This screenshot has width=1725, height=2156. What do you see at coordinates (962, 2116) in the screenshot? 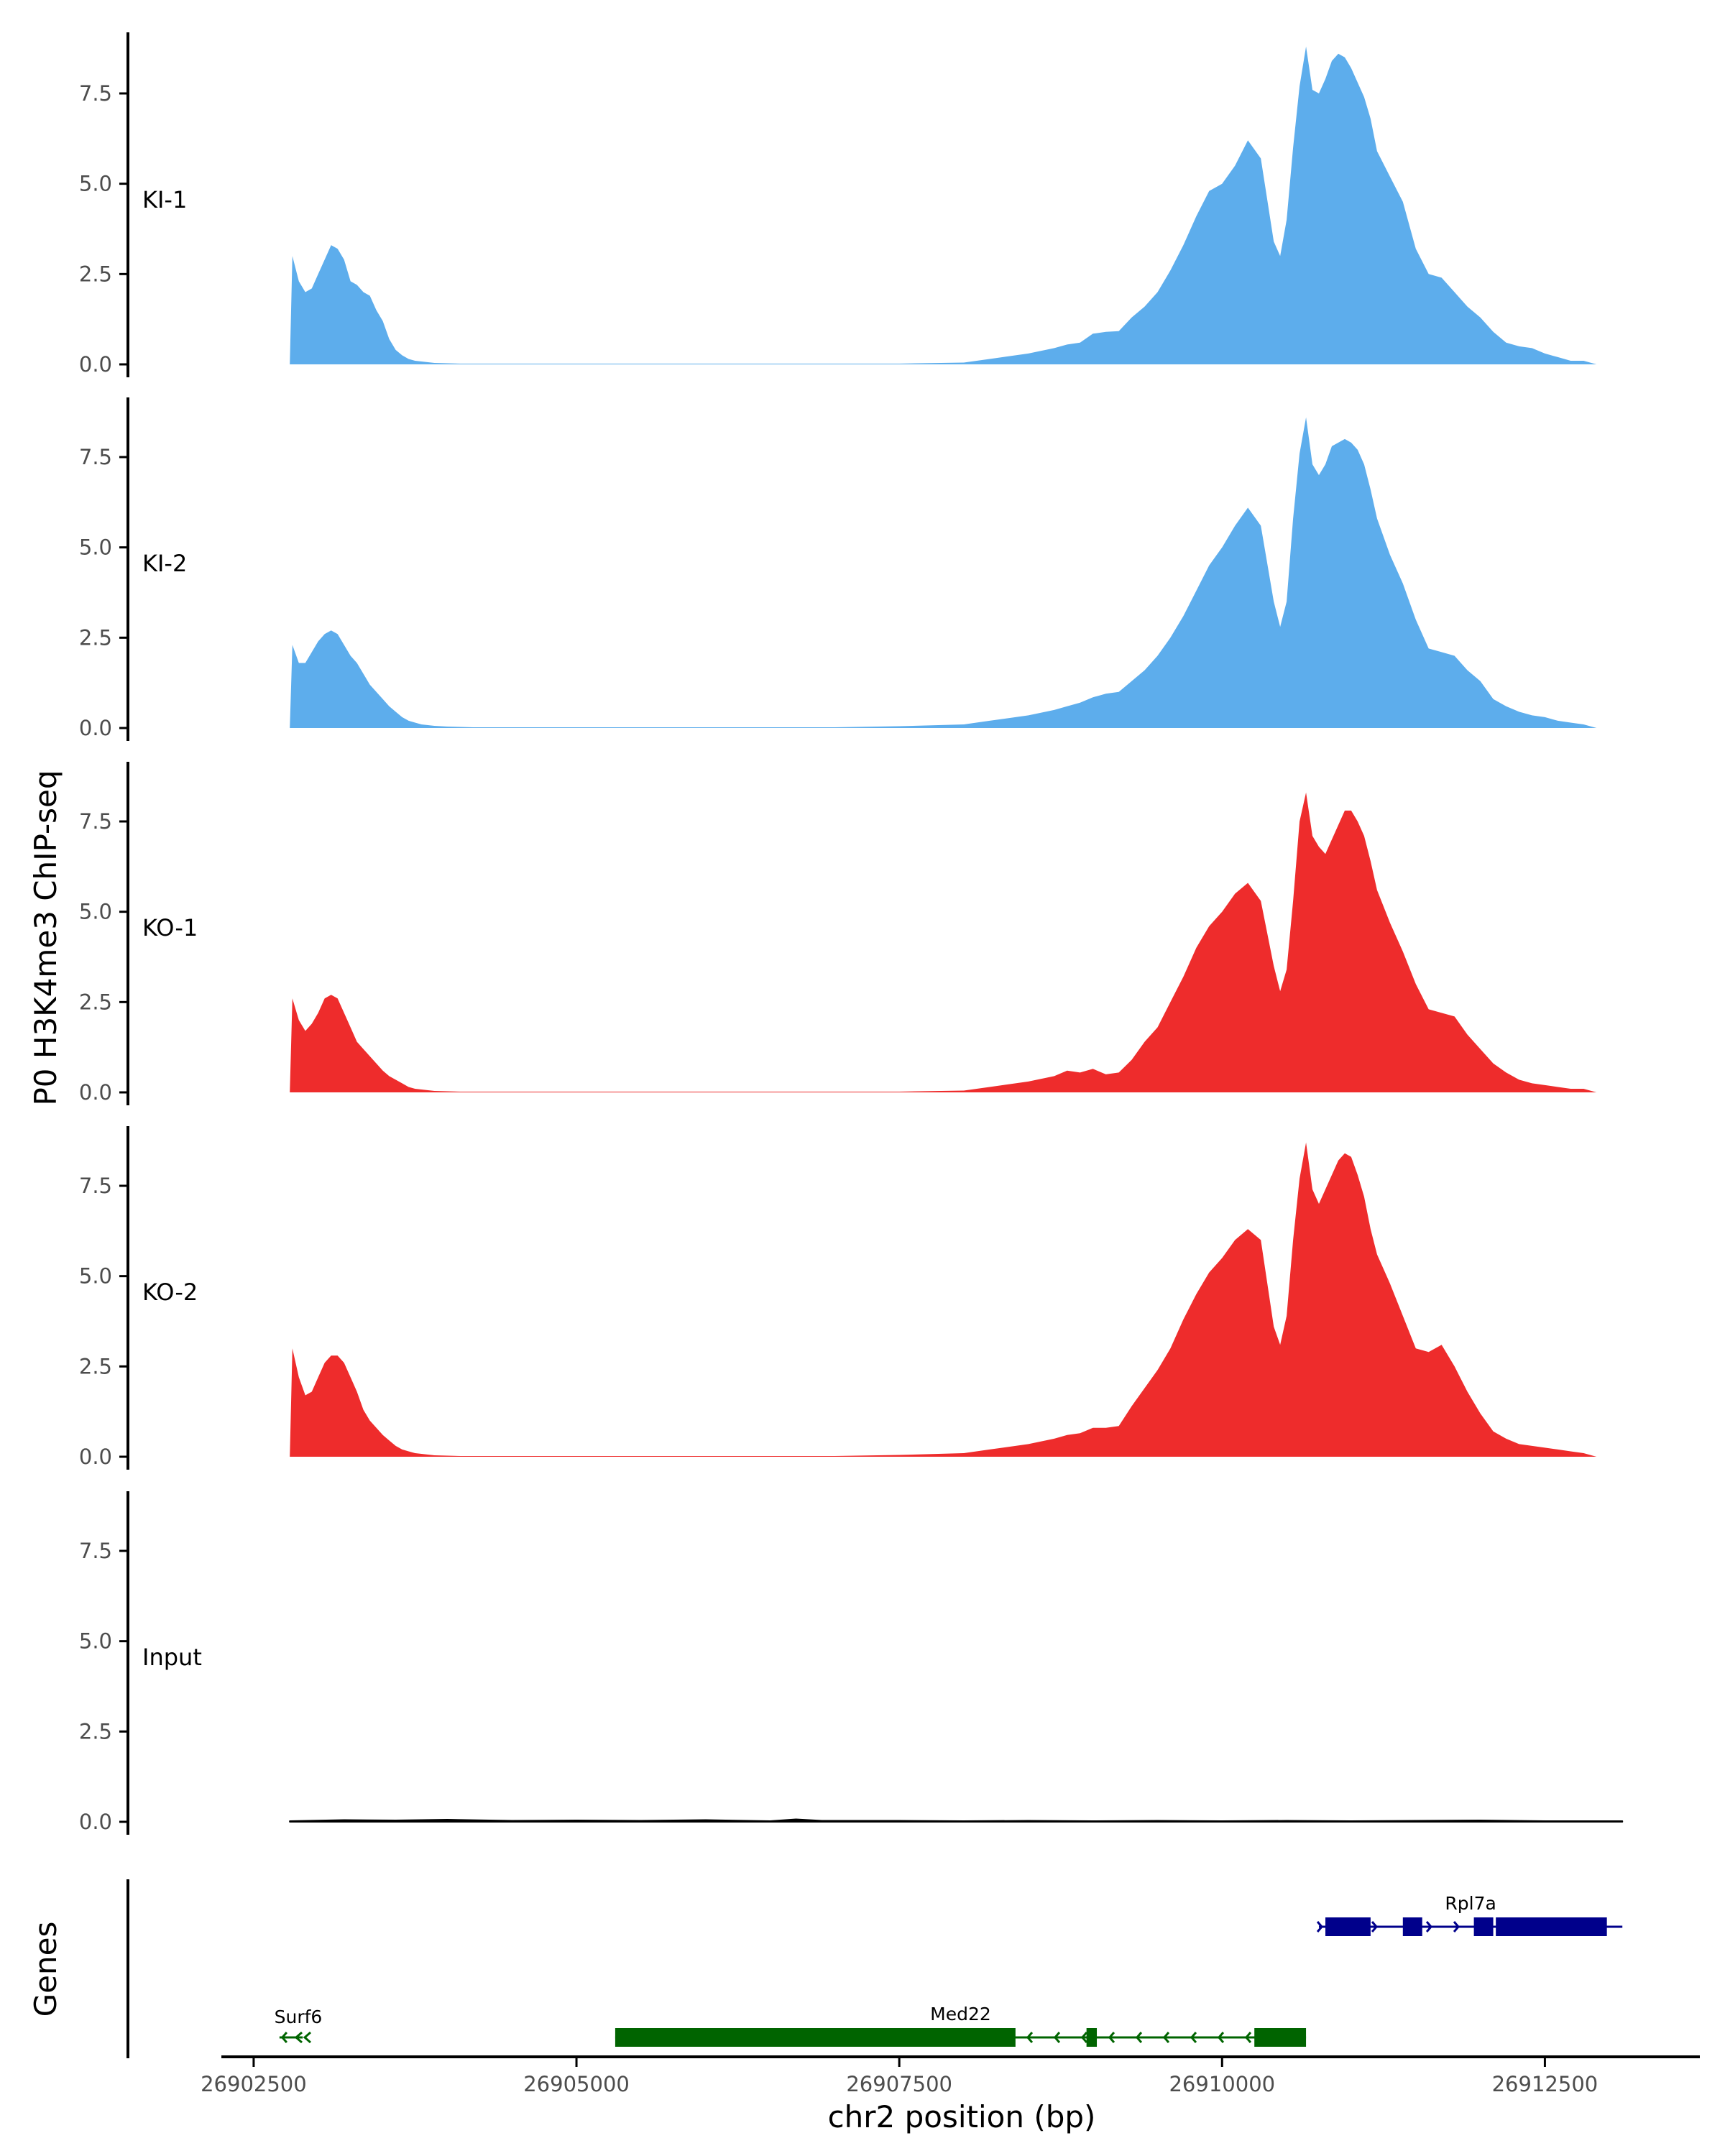
I see `x-axis-title: chr2 position (bp)` at bounding box center [962, 2116].